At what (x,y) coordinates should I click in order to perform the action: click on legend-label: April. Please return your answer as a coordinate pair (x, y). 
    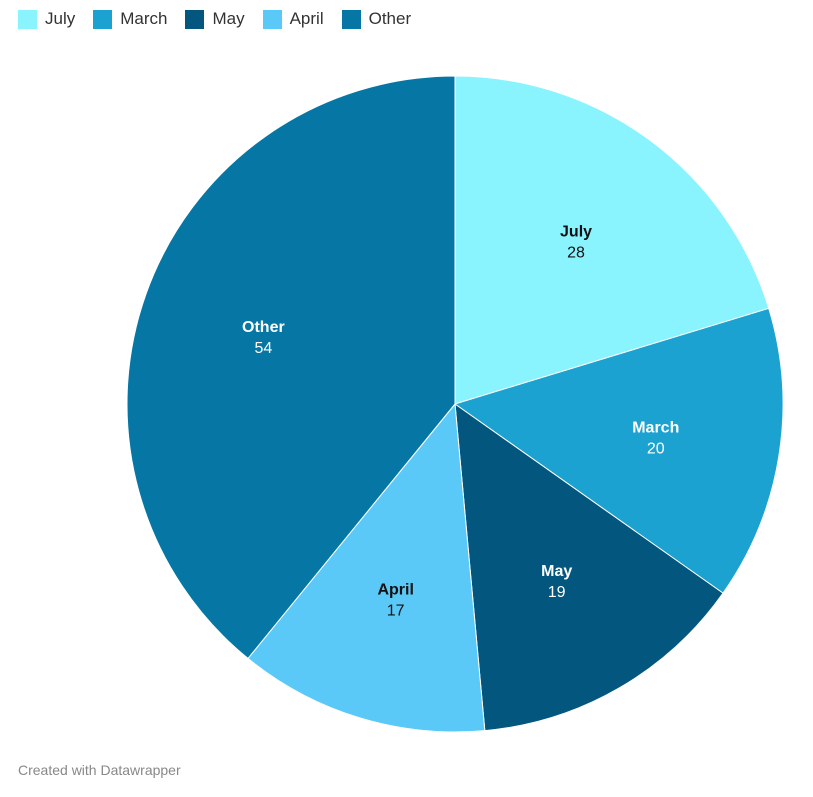
    Looking at the image, I should click on (306, 18).